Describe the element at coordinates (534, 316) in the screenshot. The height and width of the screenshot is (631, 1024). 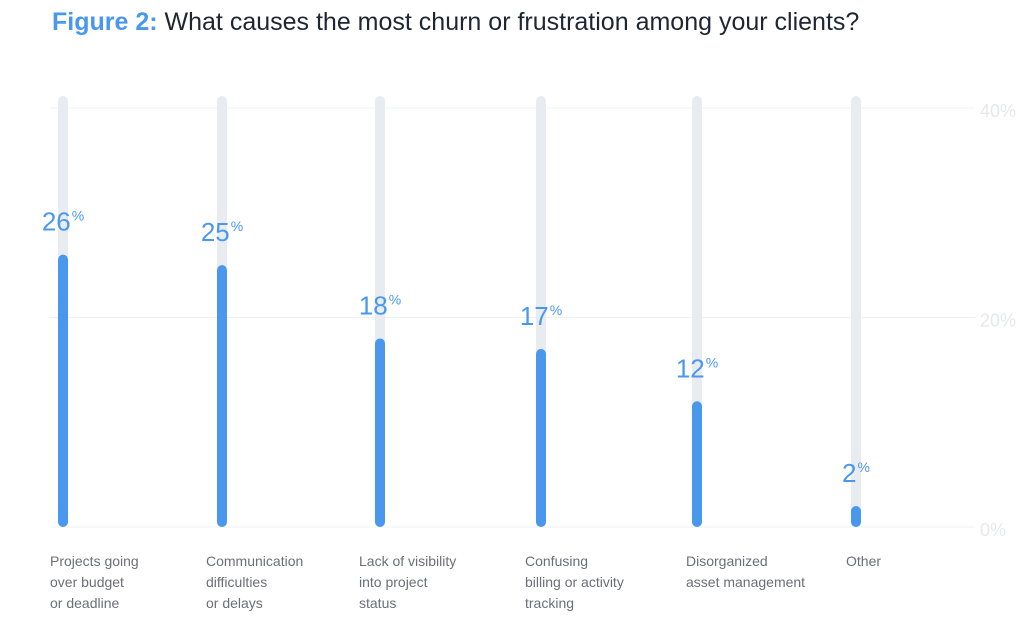
I see `data-label-value: 17` at that location.